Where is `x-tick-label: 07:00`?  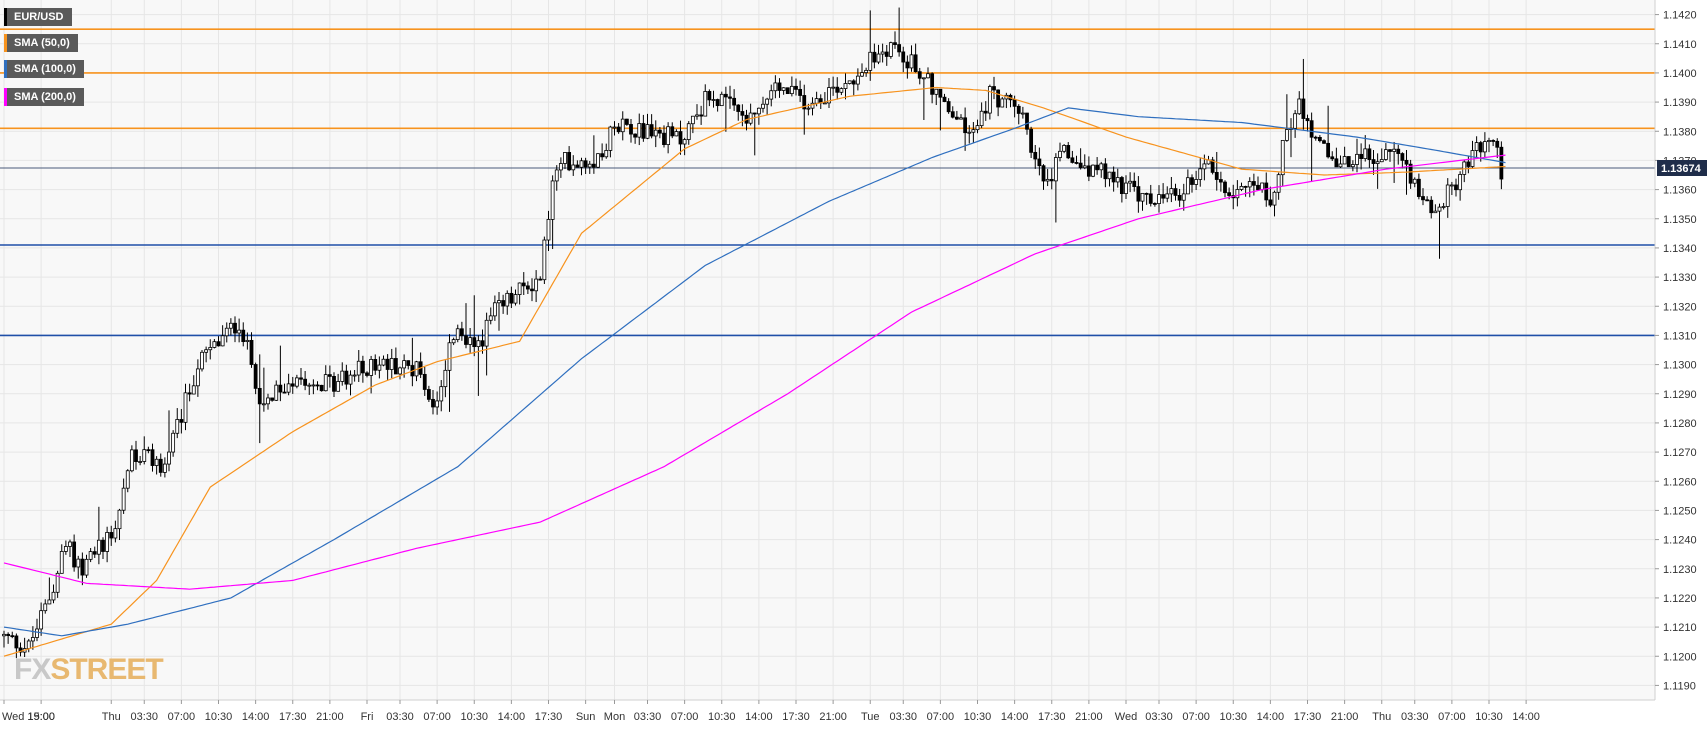 x-tick-label: 07:00 is located at coordinates (1452, 717).